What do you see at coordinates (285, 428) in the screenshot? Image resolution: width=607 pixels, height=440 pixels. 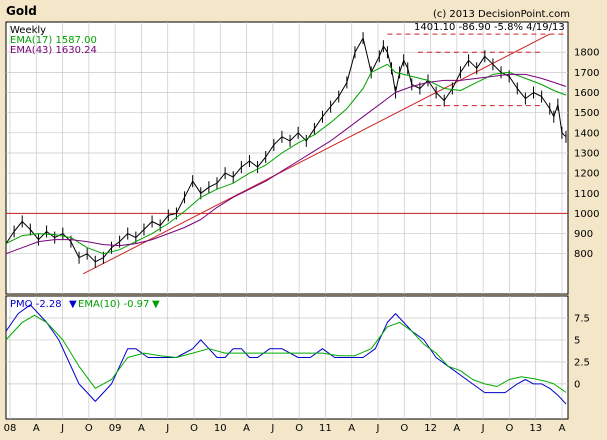 I see `x-axis: 08 A J O 09 A J O 10 A J O 11 A J O 12 A J O 13 A` at bounding box center [285, 428].